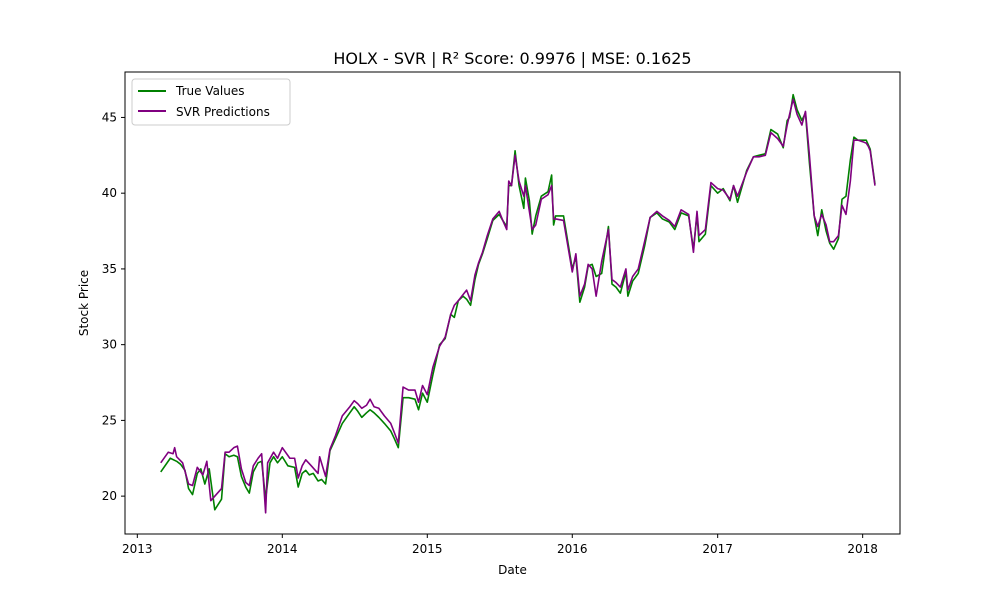 The width and height of the screenshot is (1000, 600). What do you see at coordinates (109, 193) in the screenshot?
I see `y-tick-label: 40` at bounding box center [109, 193].